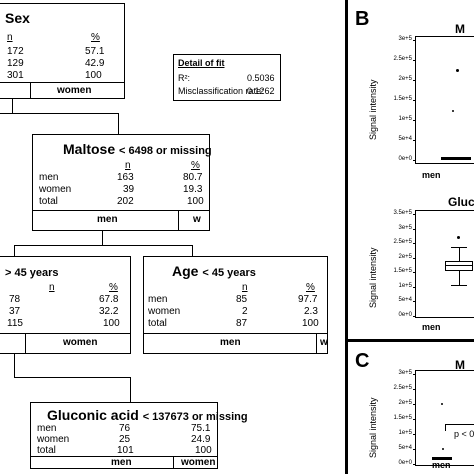 The height and width of the screenshot is (474, 474). I want to click on split-condition: > 45 years, so click(32, 273).